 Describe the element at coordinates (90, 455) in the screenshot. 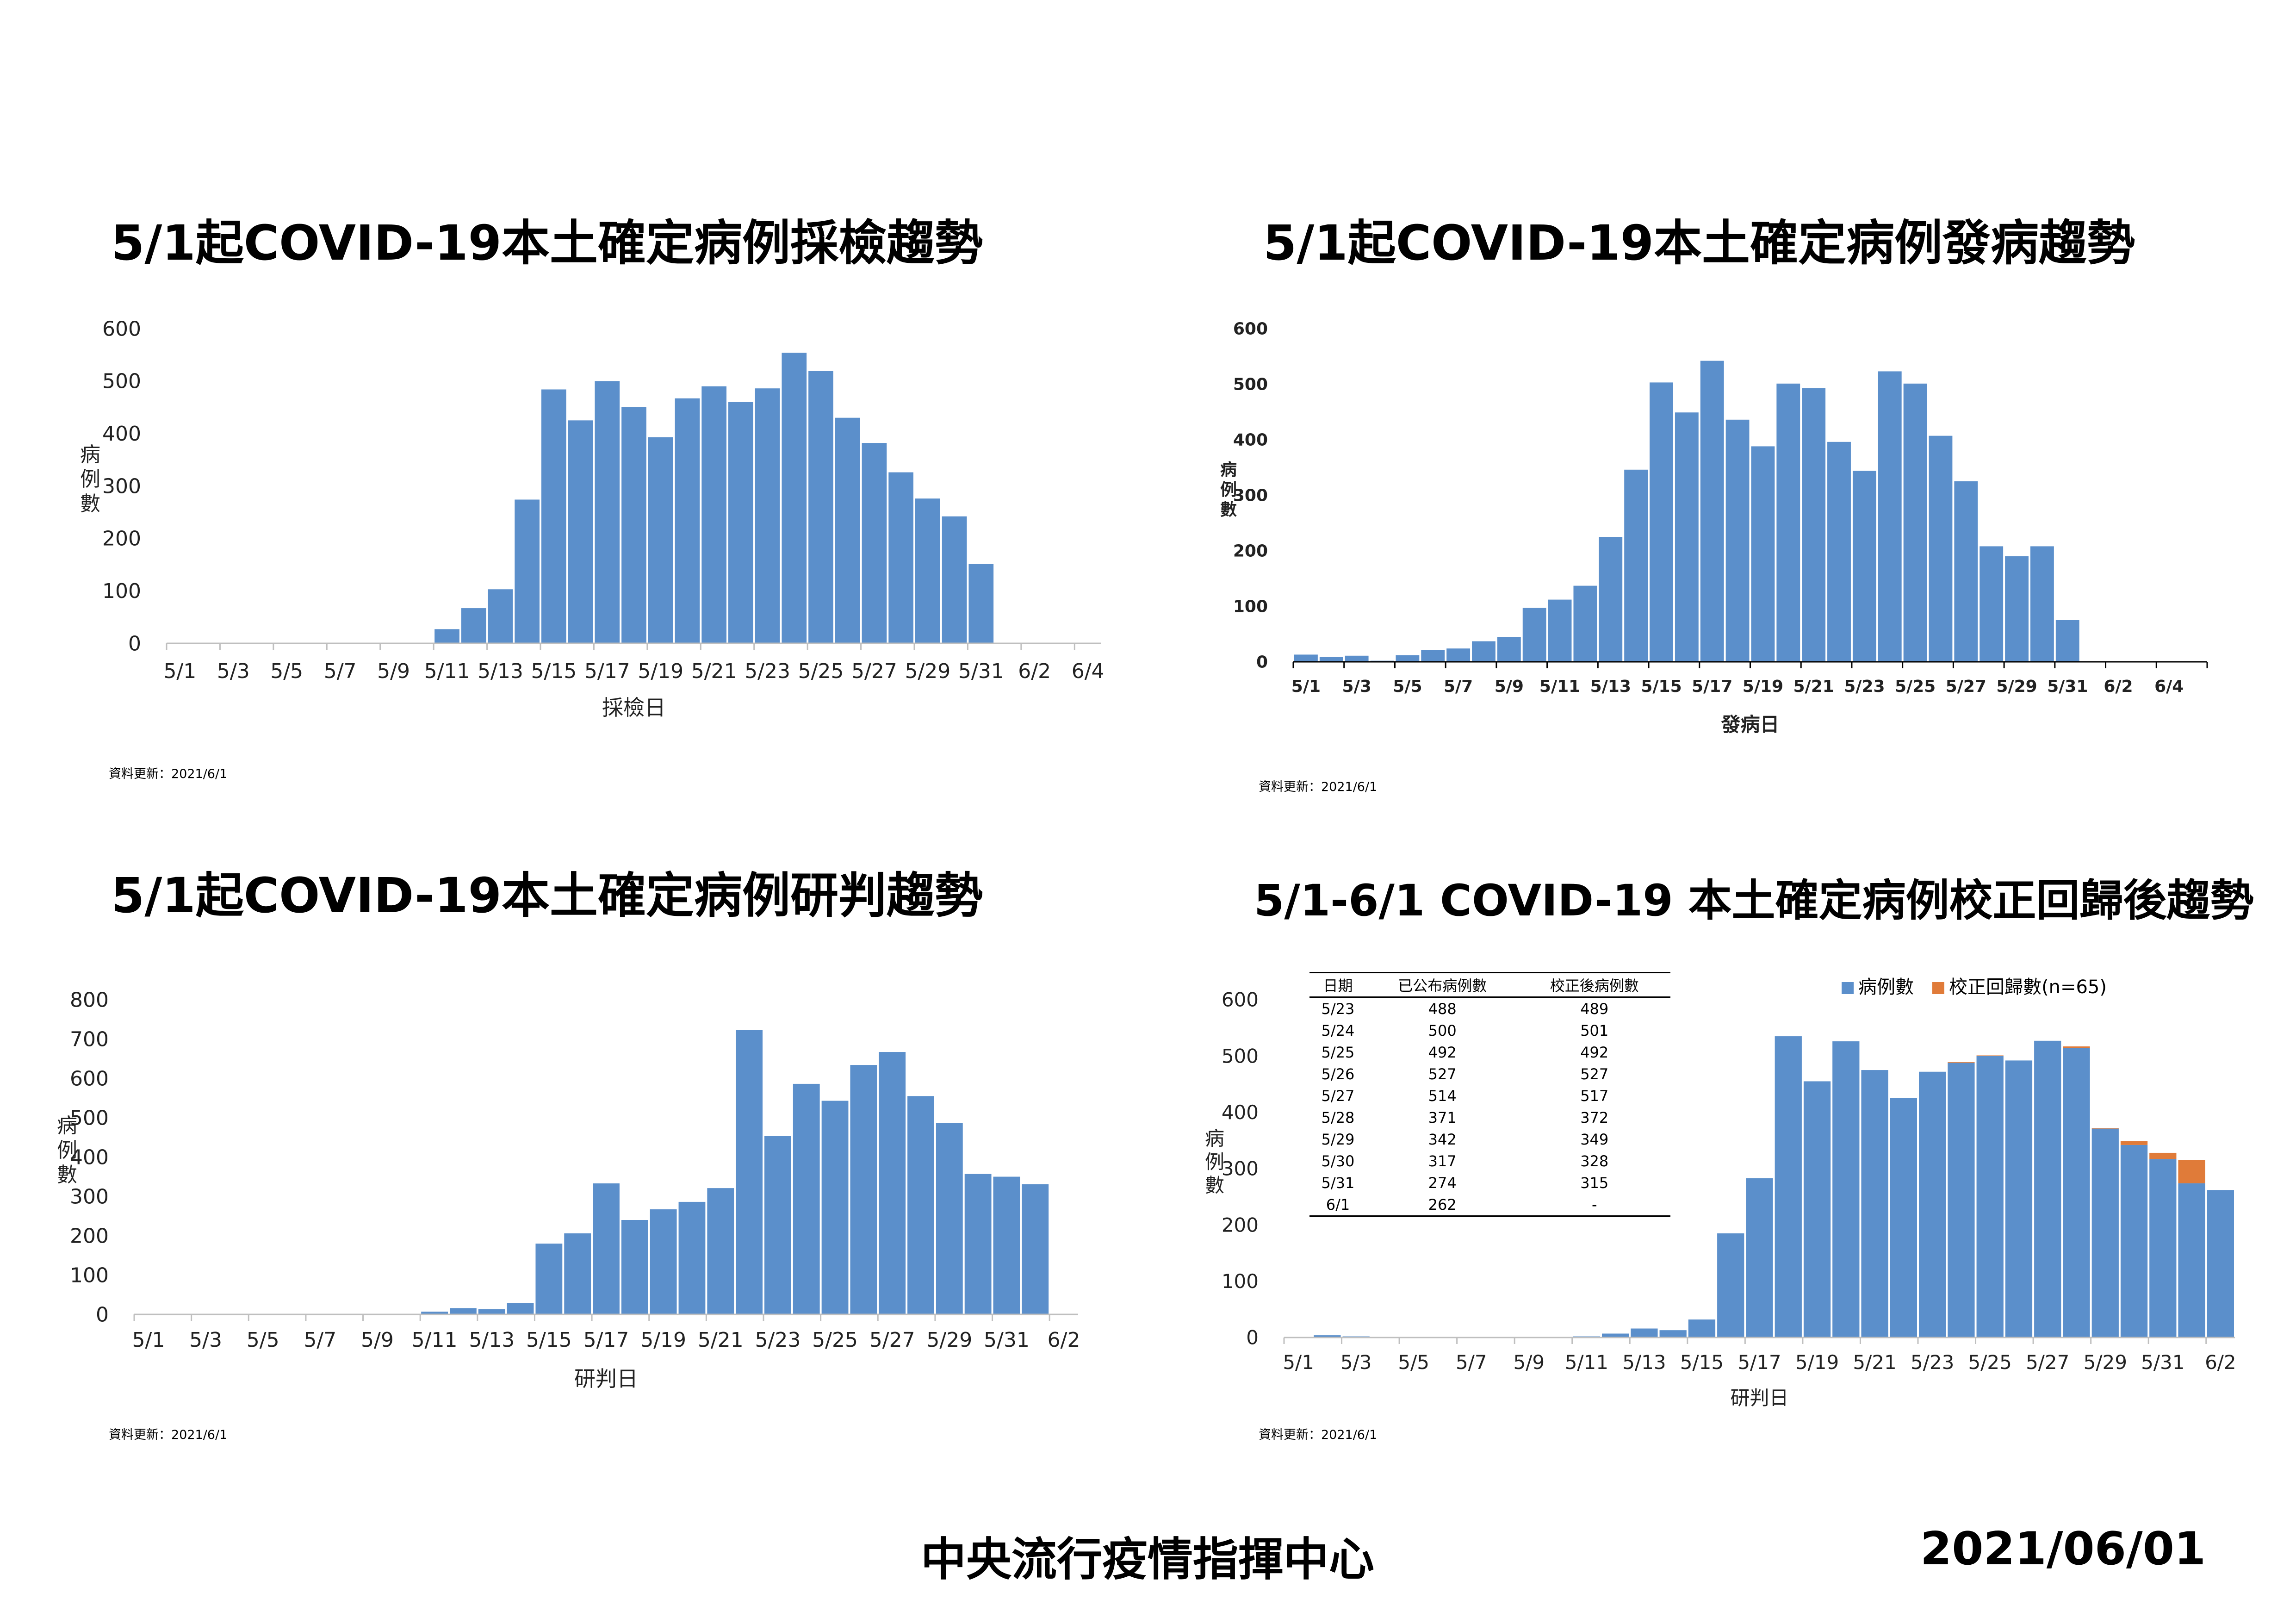

I see `y-axis-title-char: 病` at that location.